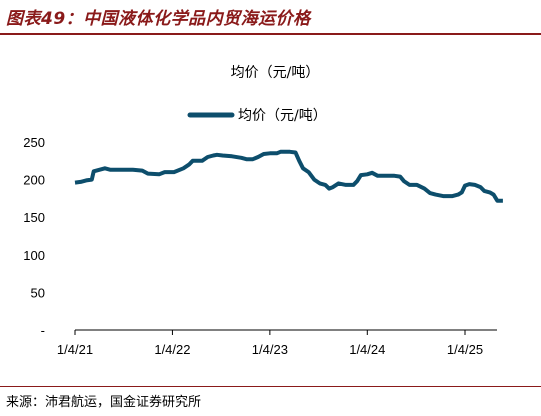 Image resolution: width=541 pixels, height=416 pixels. Describe the element at coordinates (172, 349) in the screenshot. I see `x-tick-label: 1/4/22` at that location.